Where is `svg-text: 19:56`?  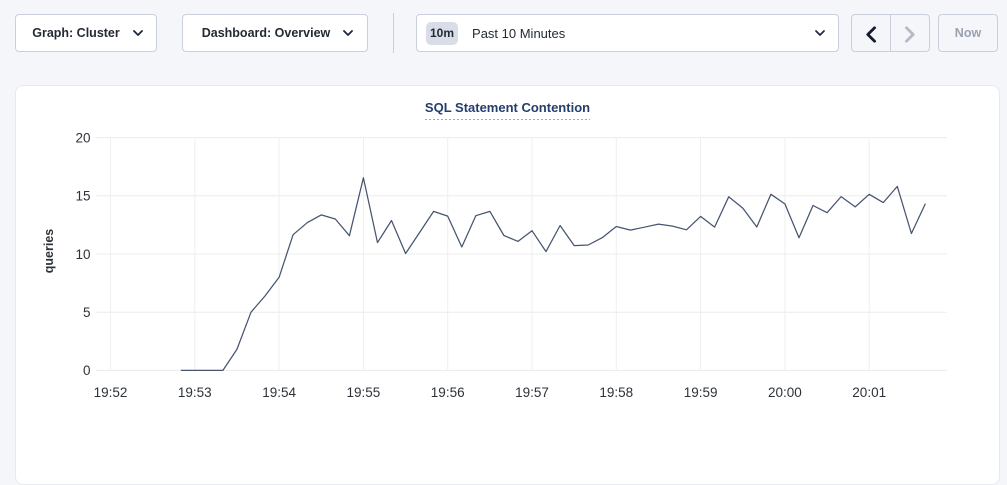
svg-text: 19:56 is located at coordinates (448, 392).